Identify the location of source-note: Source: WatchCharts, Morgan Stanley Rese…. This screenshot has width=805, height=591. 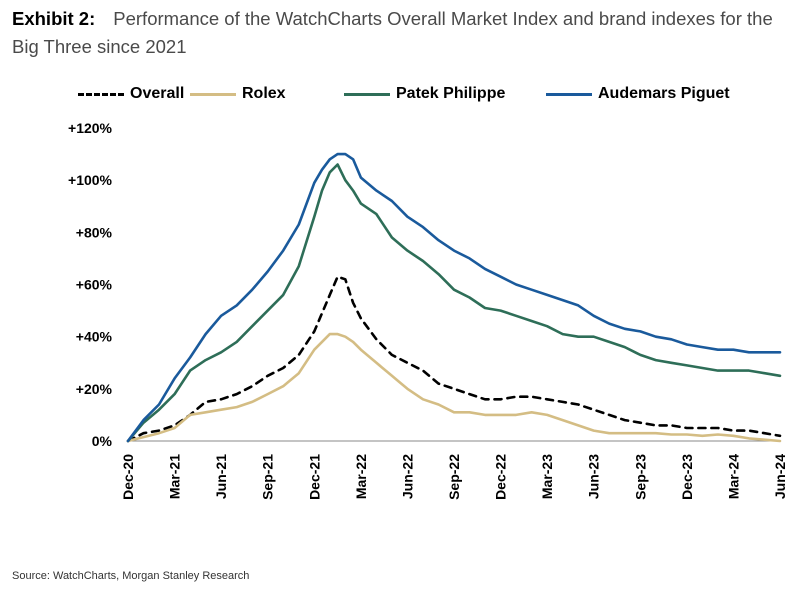
(131, 576).